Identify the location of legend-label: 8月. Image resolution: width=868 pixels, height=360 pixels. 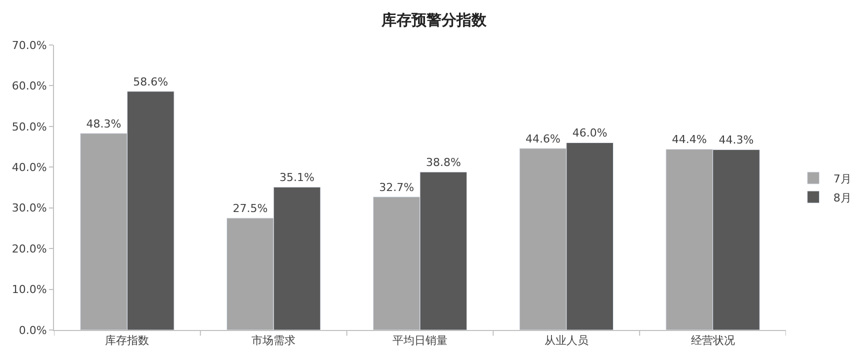
(842, 197).